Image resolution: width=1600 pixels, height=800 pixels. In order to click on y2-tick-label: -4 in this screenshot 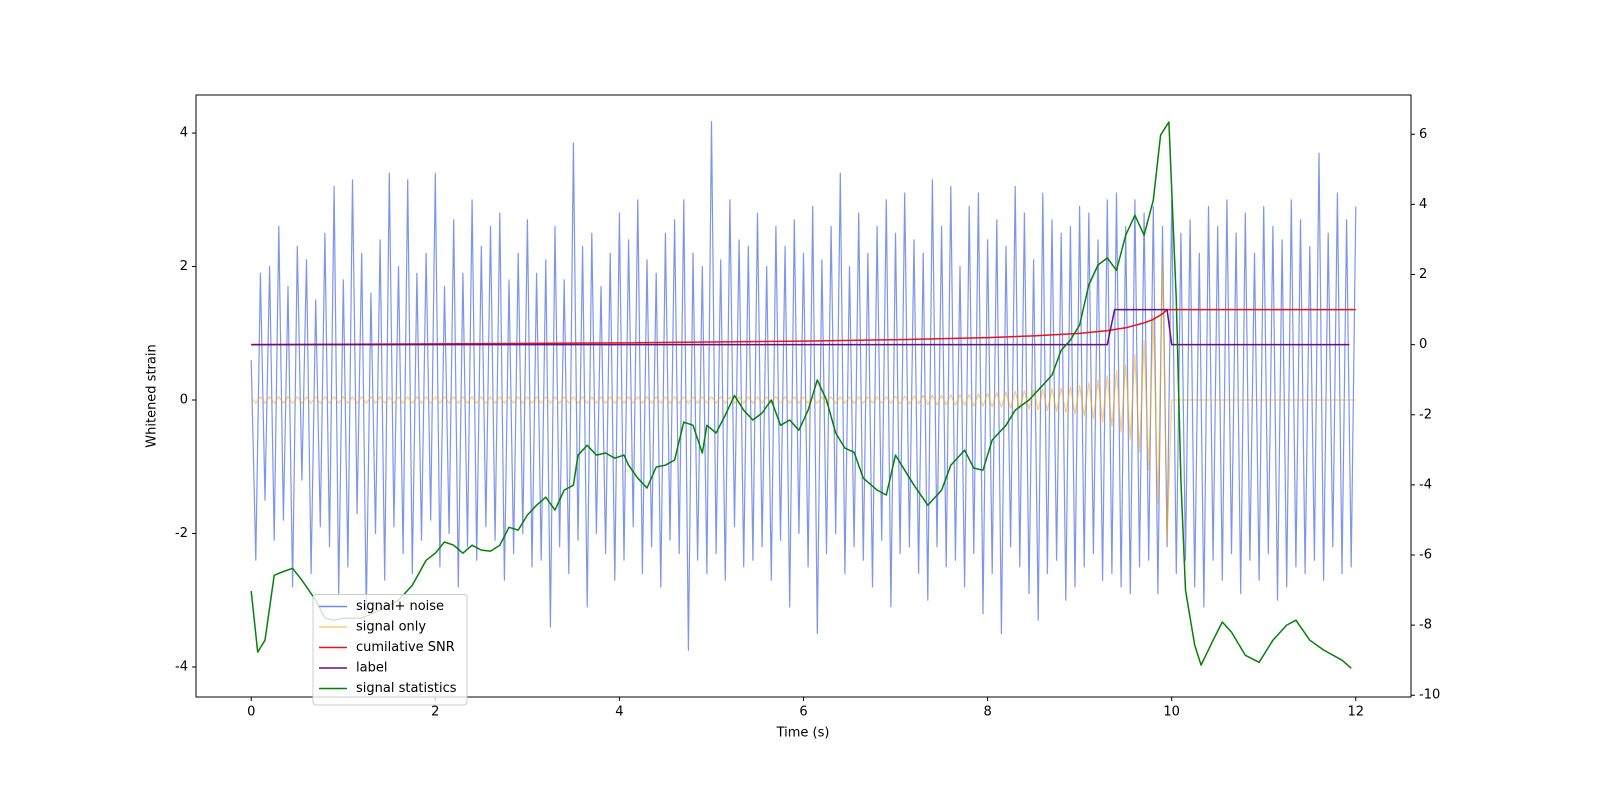, I will do `click(1425, 484)`.